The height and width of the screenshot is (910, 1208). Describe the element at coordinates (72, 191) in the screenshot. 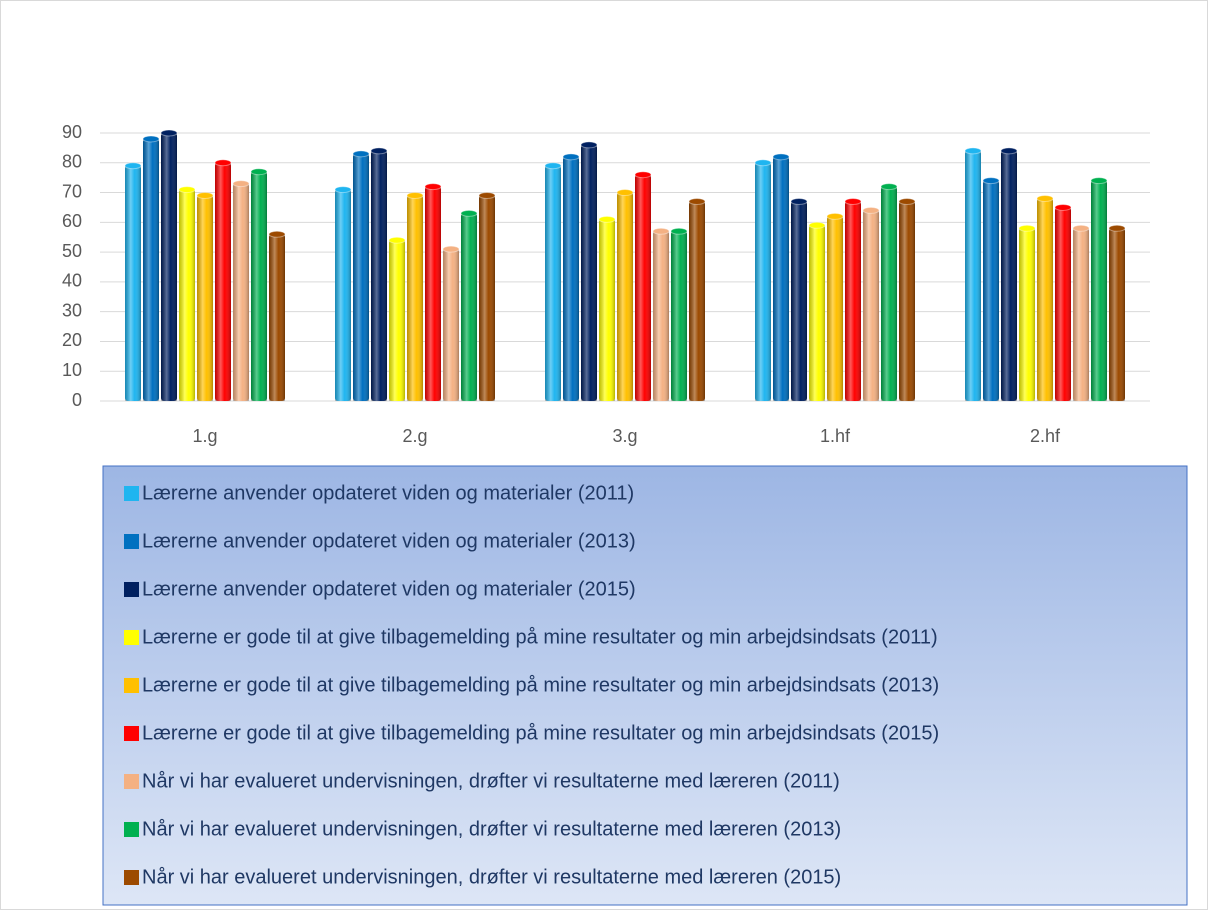

I see `y-tick-label: 70` at that location.